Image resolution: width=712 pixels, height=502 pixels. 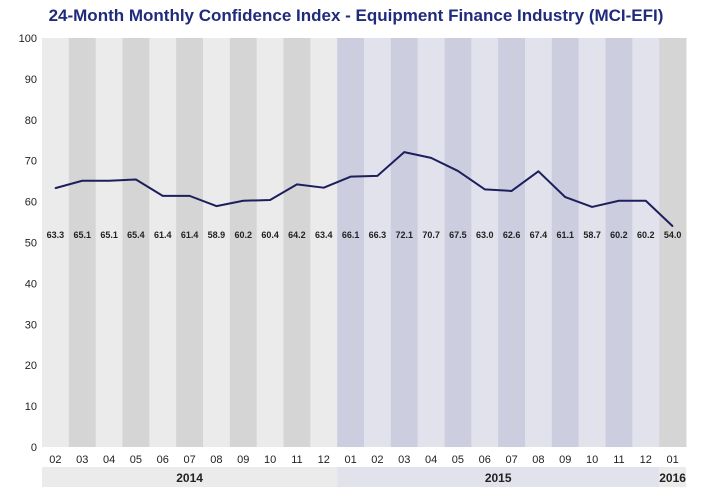 I want to click on y-tick-label: 20, so click(x=31, y=366).